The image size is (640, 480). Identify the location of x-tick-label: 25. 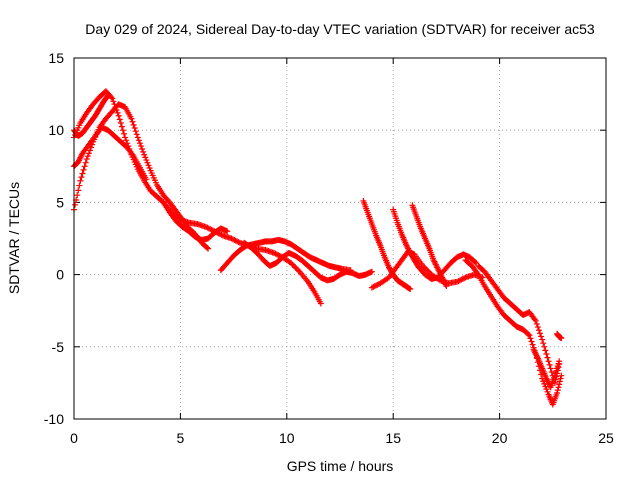
(606, 438).